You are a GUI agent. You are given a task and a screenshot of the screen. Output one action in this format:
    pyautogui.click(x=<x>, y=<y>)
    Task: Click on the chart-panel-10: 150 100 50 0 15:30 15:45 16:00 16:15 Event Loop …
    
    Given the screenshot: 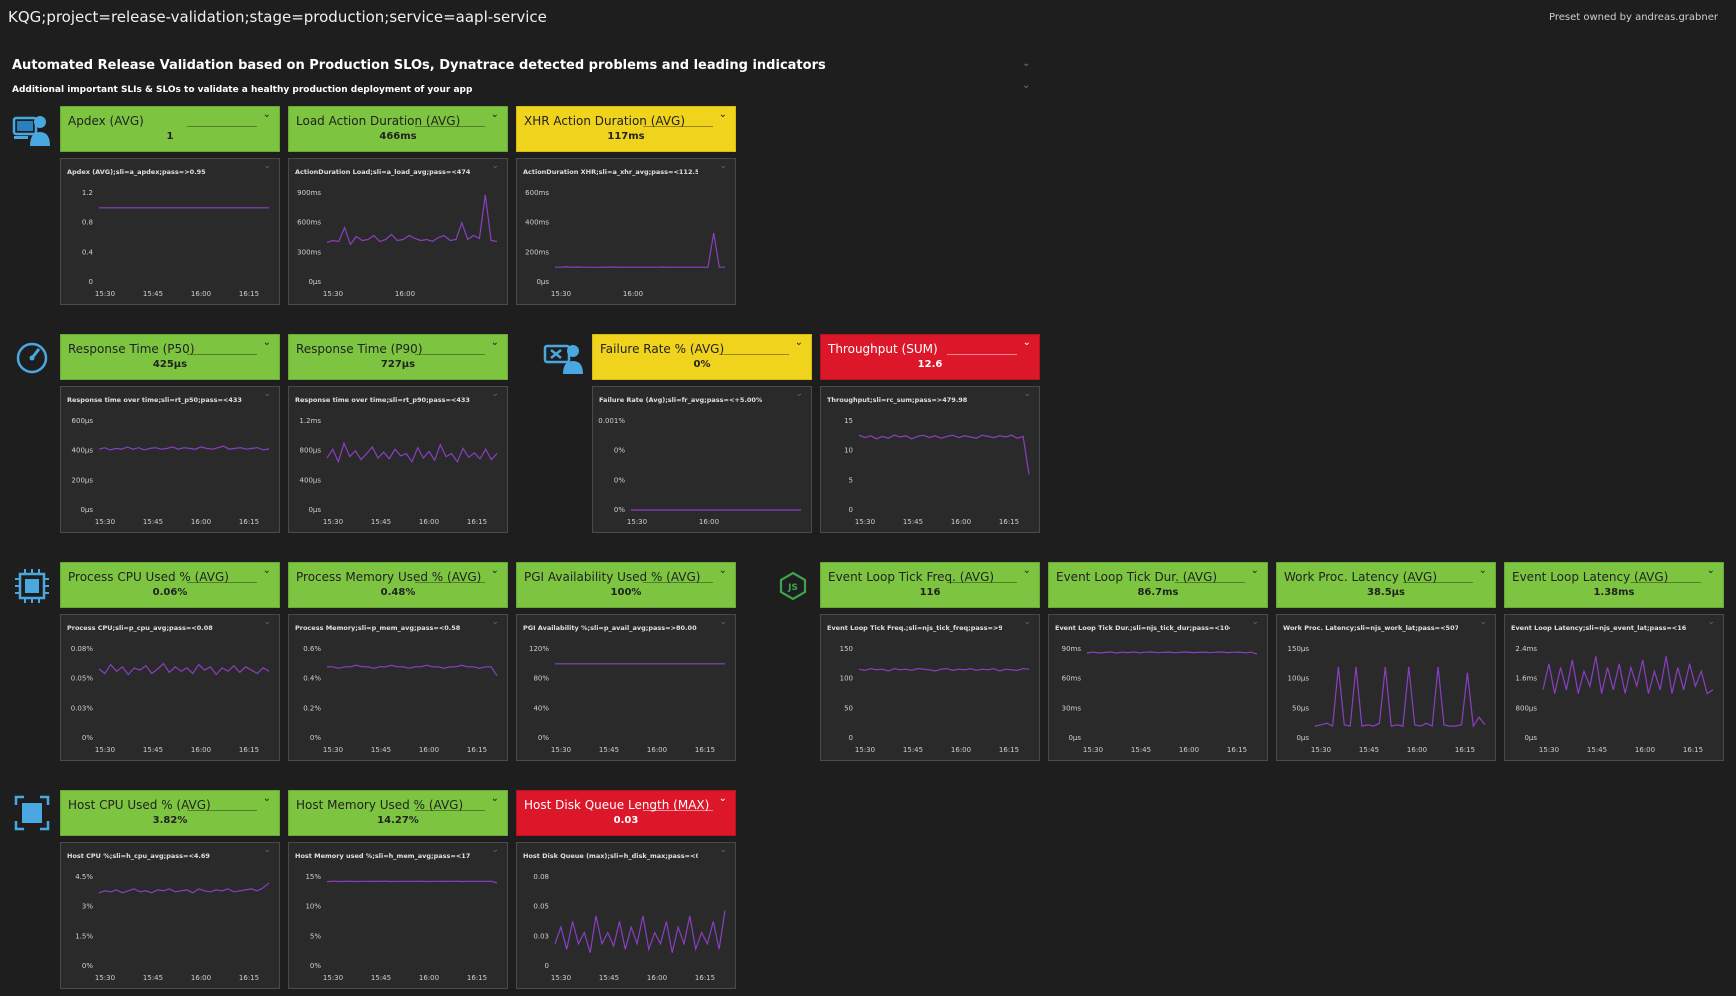 What is the action you would take?
    pyautogui.click(x=930, y=687)
    